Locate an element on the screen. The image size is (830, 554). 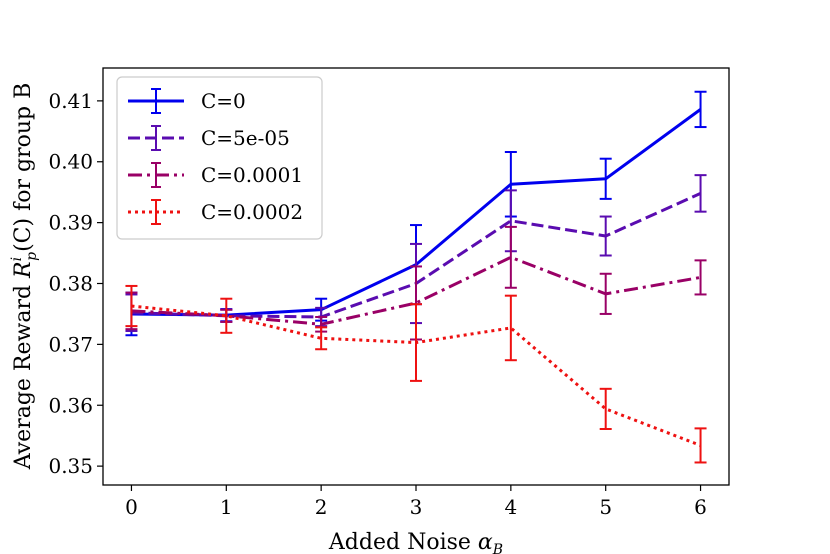
x-axis-label: Added Noise αB is located at coordinates (415, 542).